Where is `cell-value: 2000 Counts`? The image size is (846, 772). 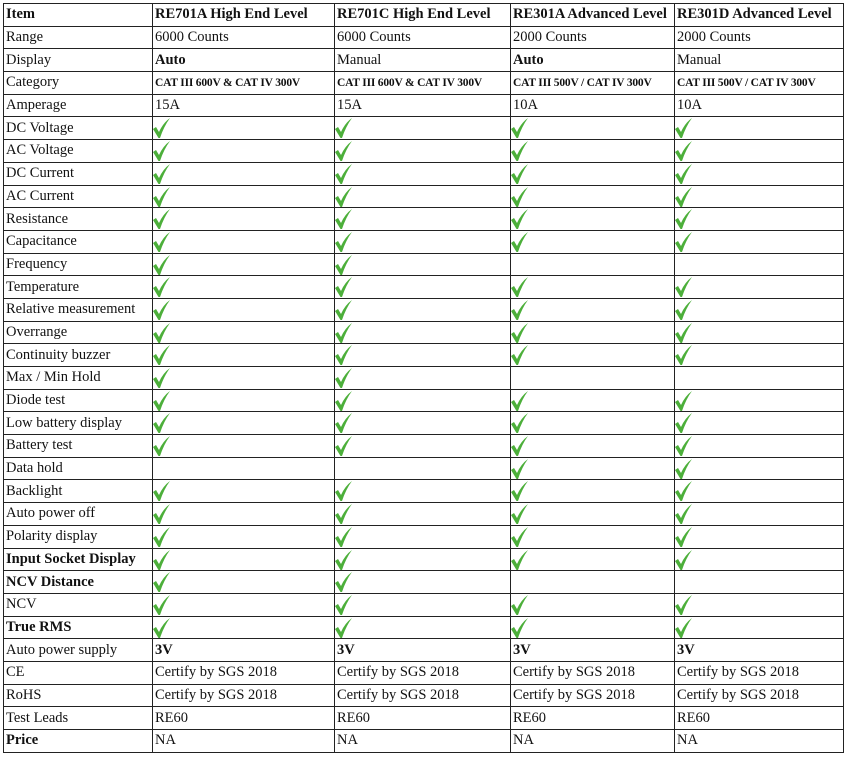 cell-value: 2000 Counts is located at coordinates (759, 37).